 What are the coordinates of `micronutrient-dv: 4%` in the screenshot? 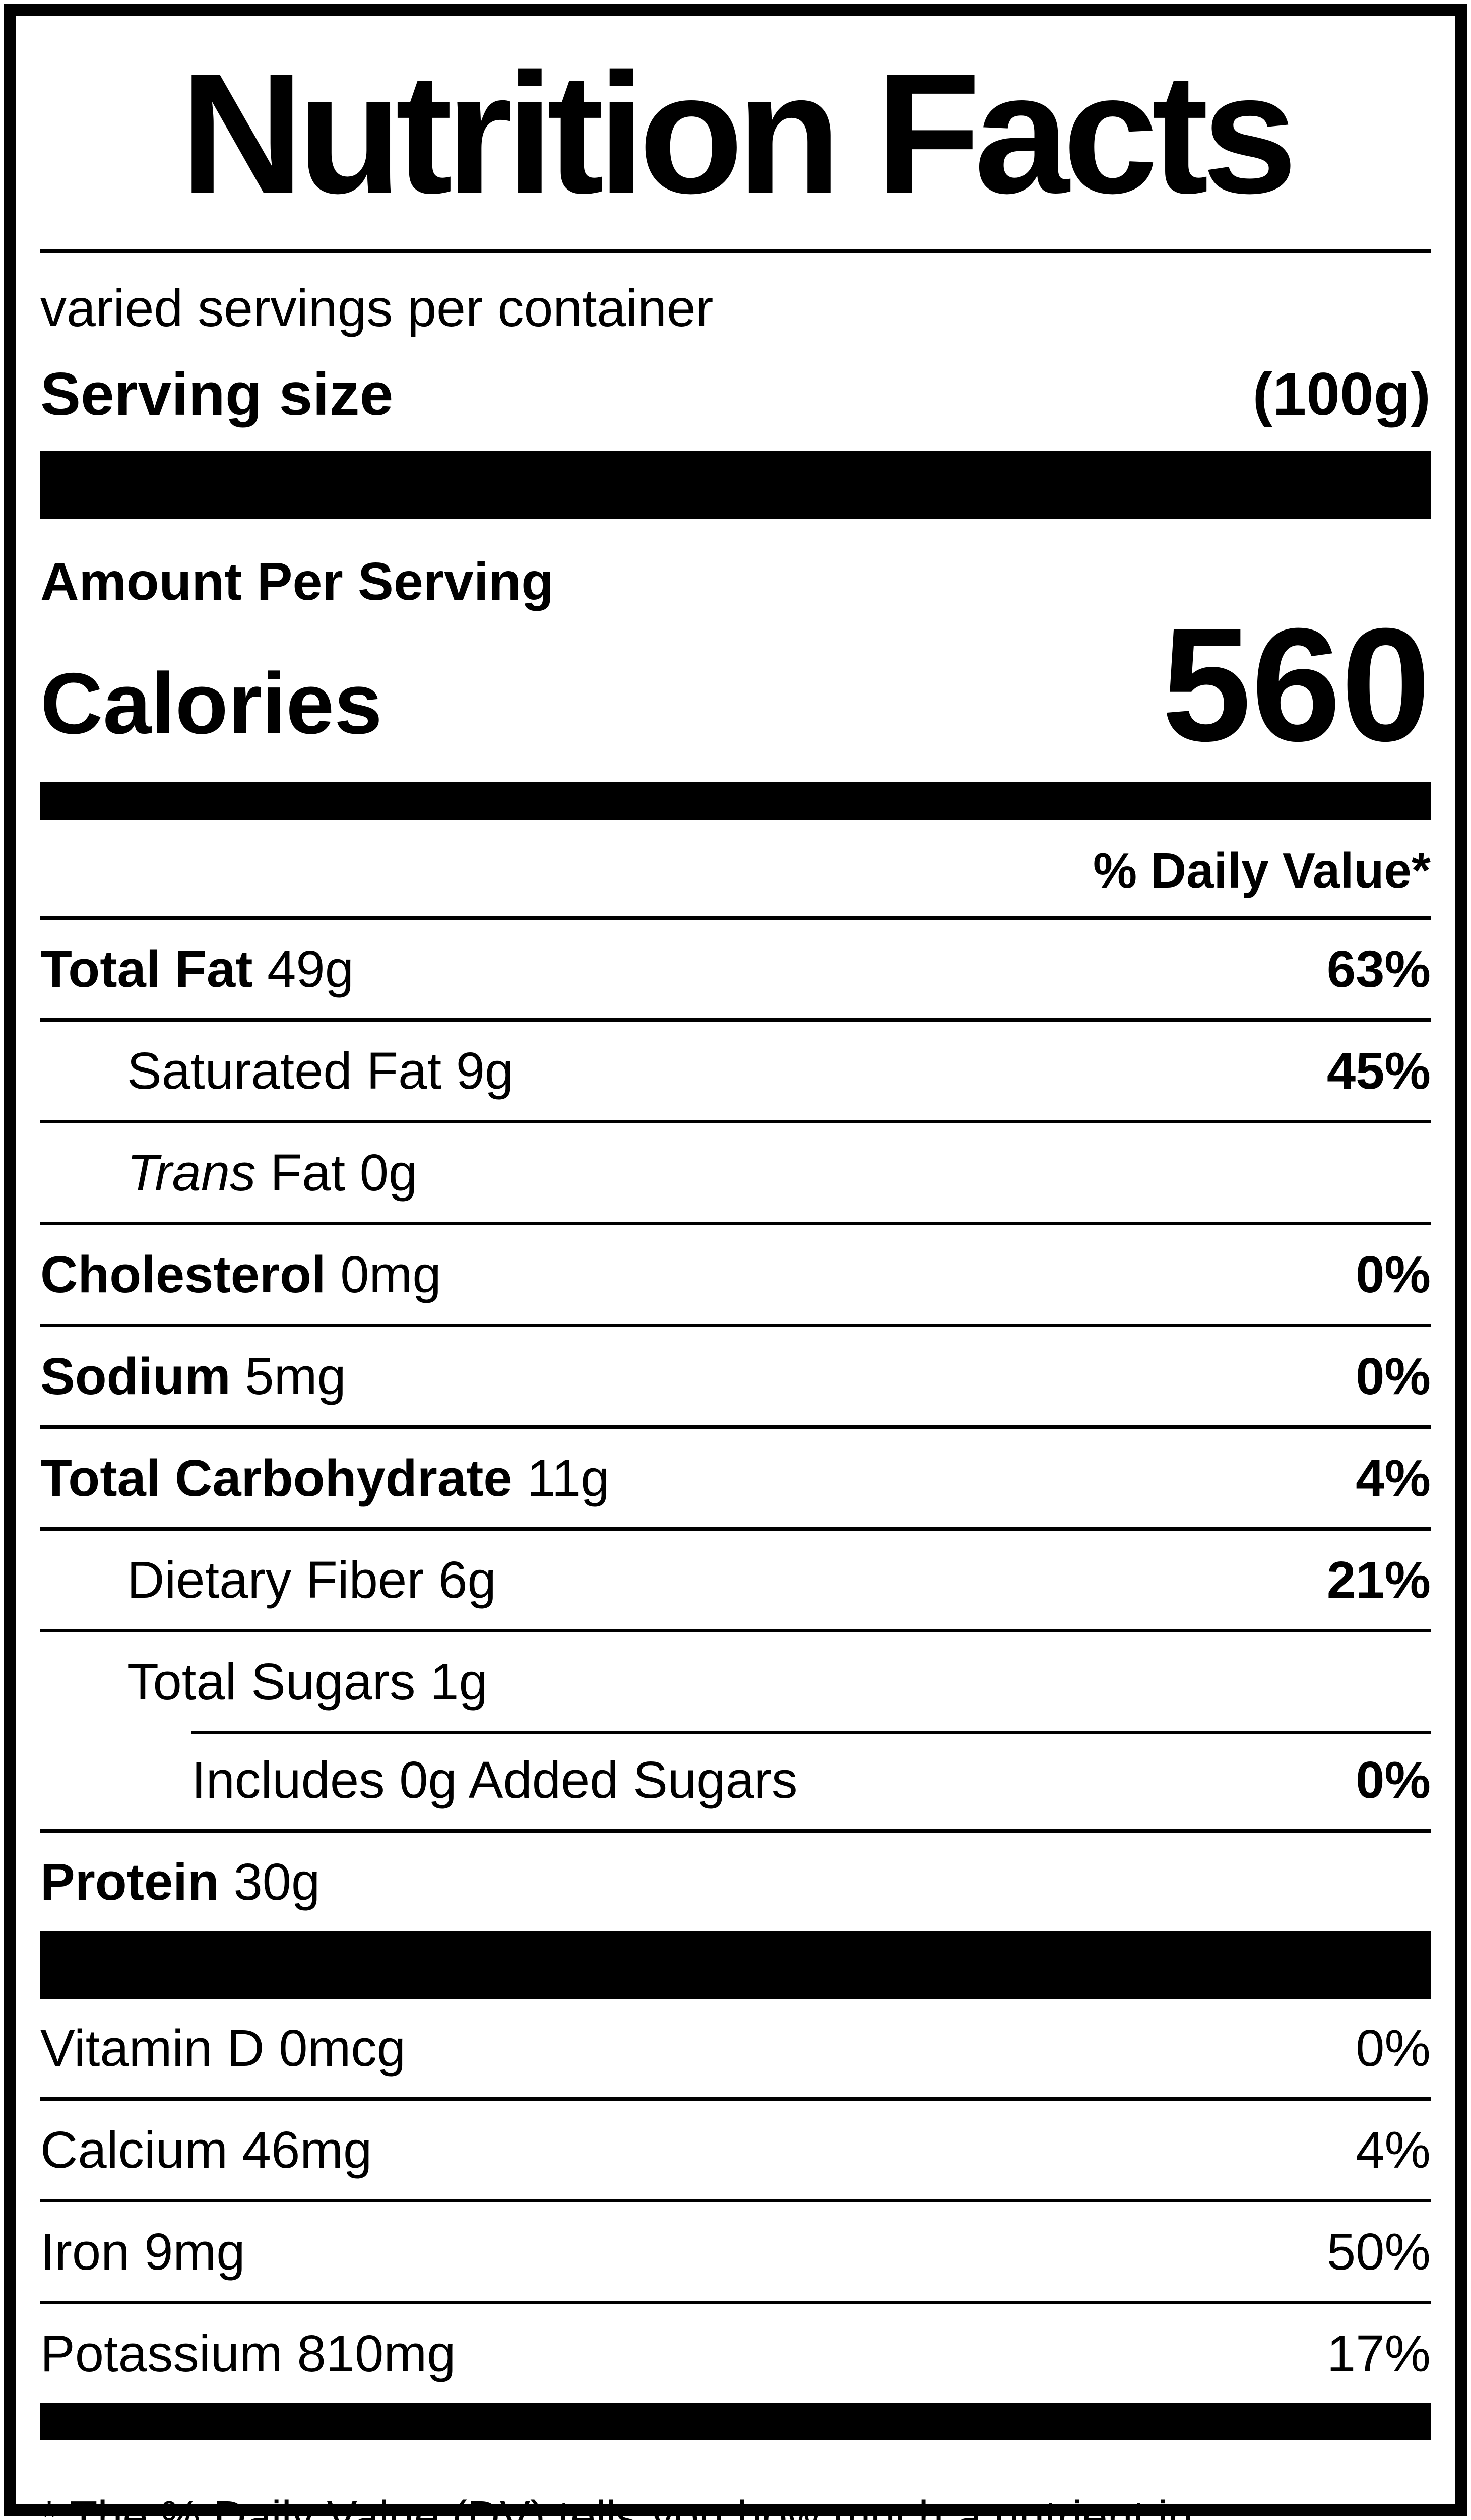 It's located at (1393, 2149).